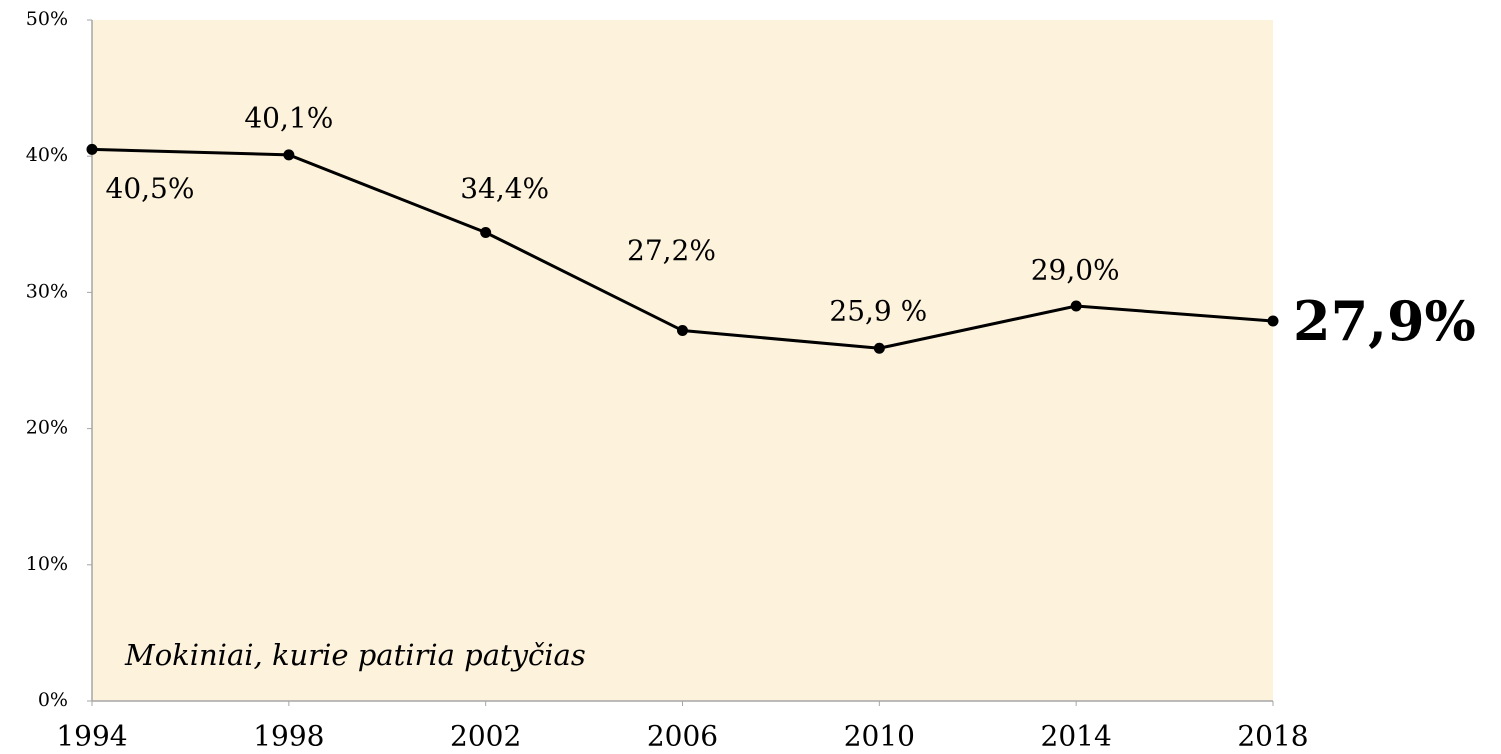  Describe the element at coordinates (1384, 321) in the screenshot. I see `data-label: 27,9%` at that location.